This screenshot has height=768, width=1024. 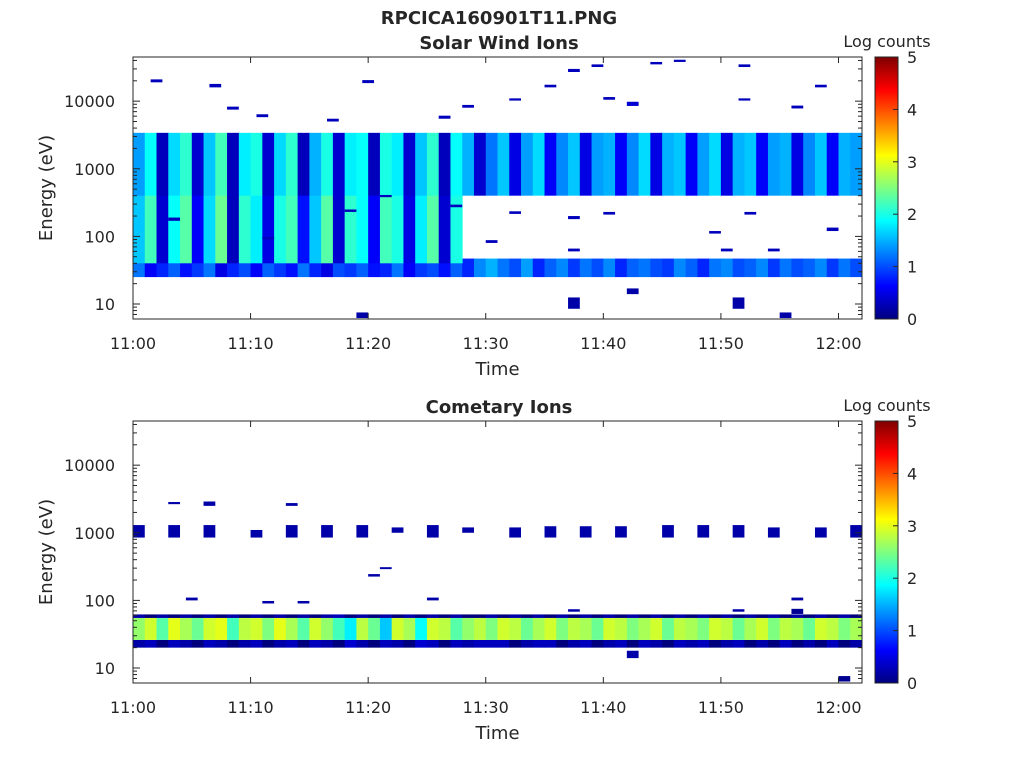 I want to click on panel-title: Cometary Ions, so click(x=499, y=407).